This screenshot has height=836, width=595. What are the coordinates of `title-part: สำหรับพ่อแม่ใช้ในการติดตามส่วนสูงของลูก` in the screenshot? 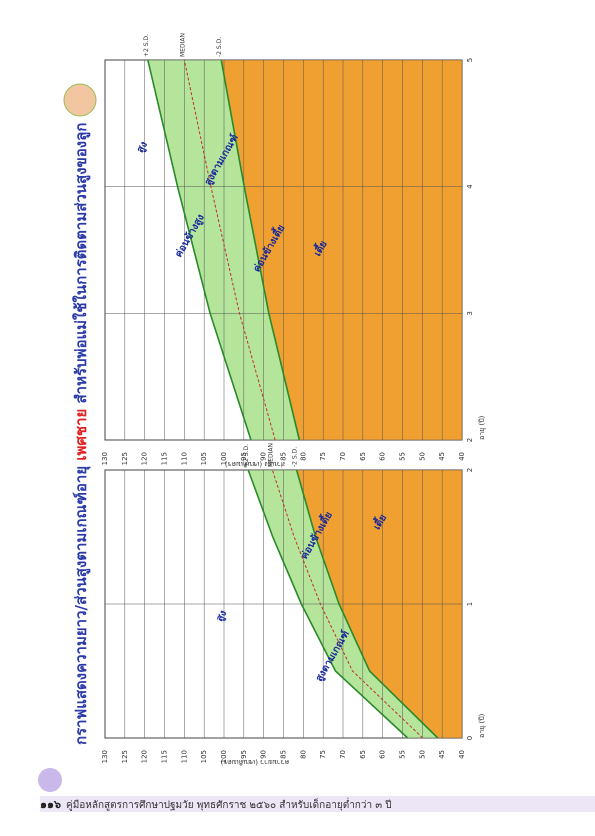 It's located at (81, 263).